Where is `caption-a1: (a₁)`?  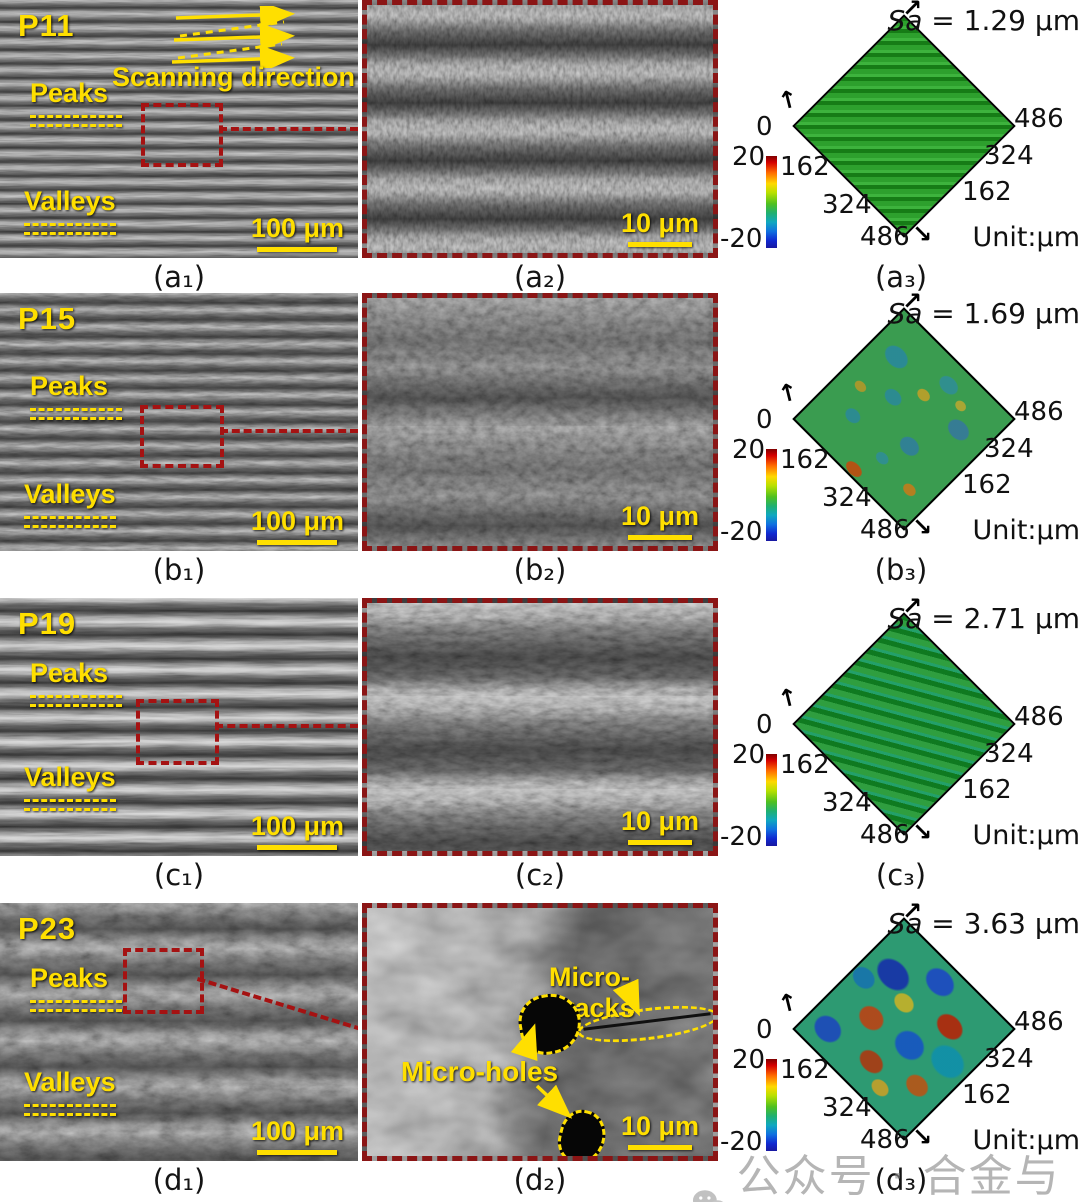 caption-a1: (a₁) is located at coordinates (179, 277).